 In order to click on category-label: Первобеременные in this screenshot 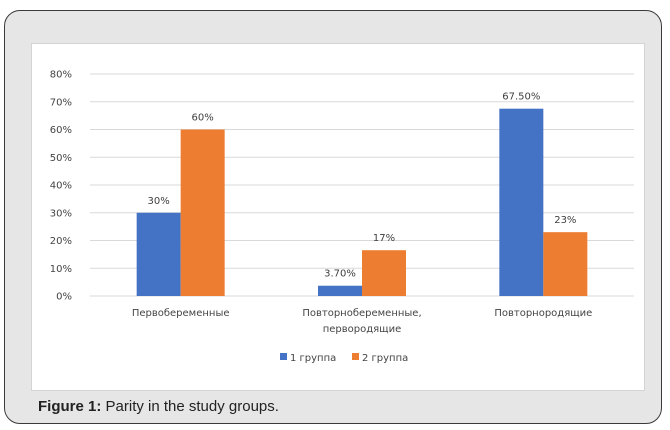, I will do `click(181, 313)`.